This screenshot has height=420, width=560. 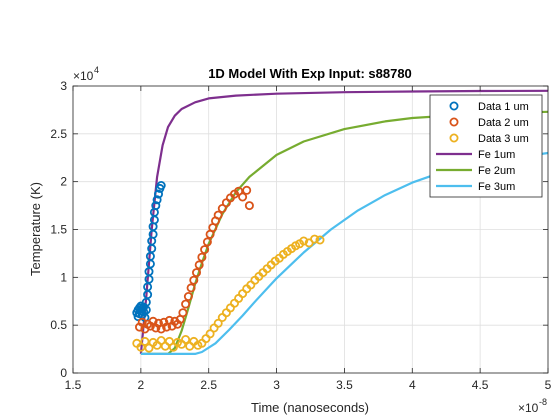 I want to click on x-exponent: ×10 -8, so click(x=532, y=406).